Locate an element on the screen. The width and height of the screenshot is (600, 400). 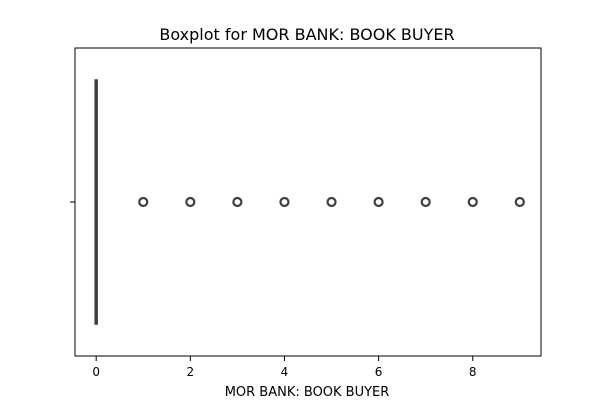
x-tick-label-1: 2 is located at coordinates (191, 372).